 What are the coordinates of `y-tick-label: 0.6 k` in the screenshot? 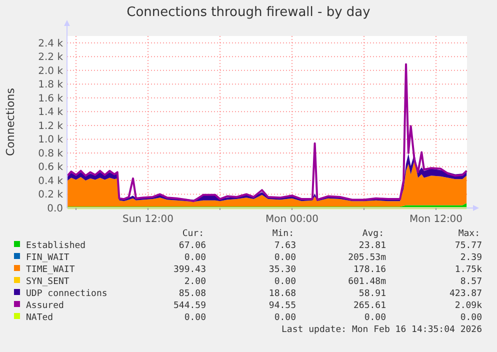 It's located at (51, 168).